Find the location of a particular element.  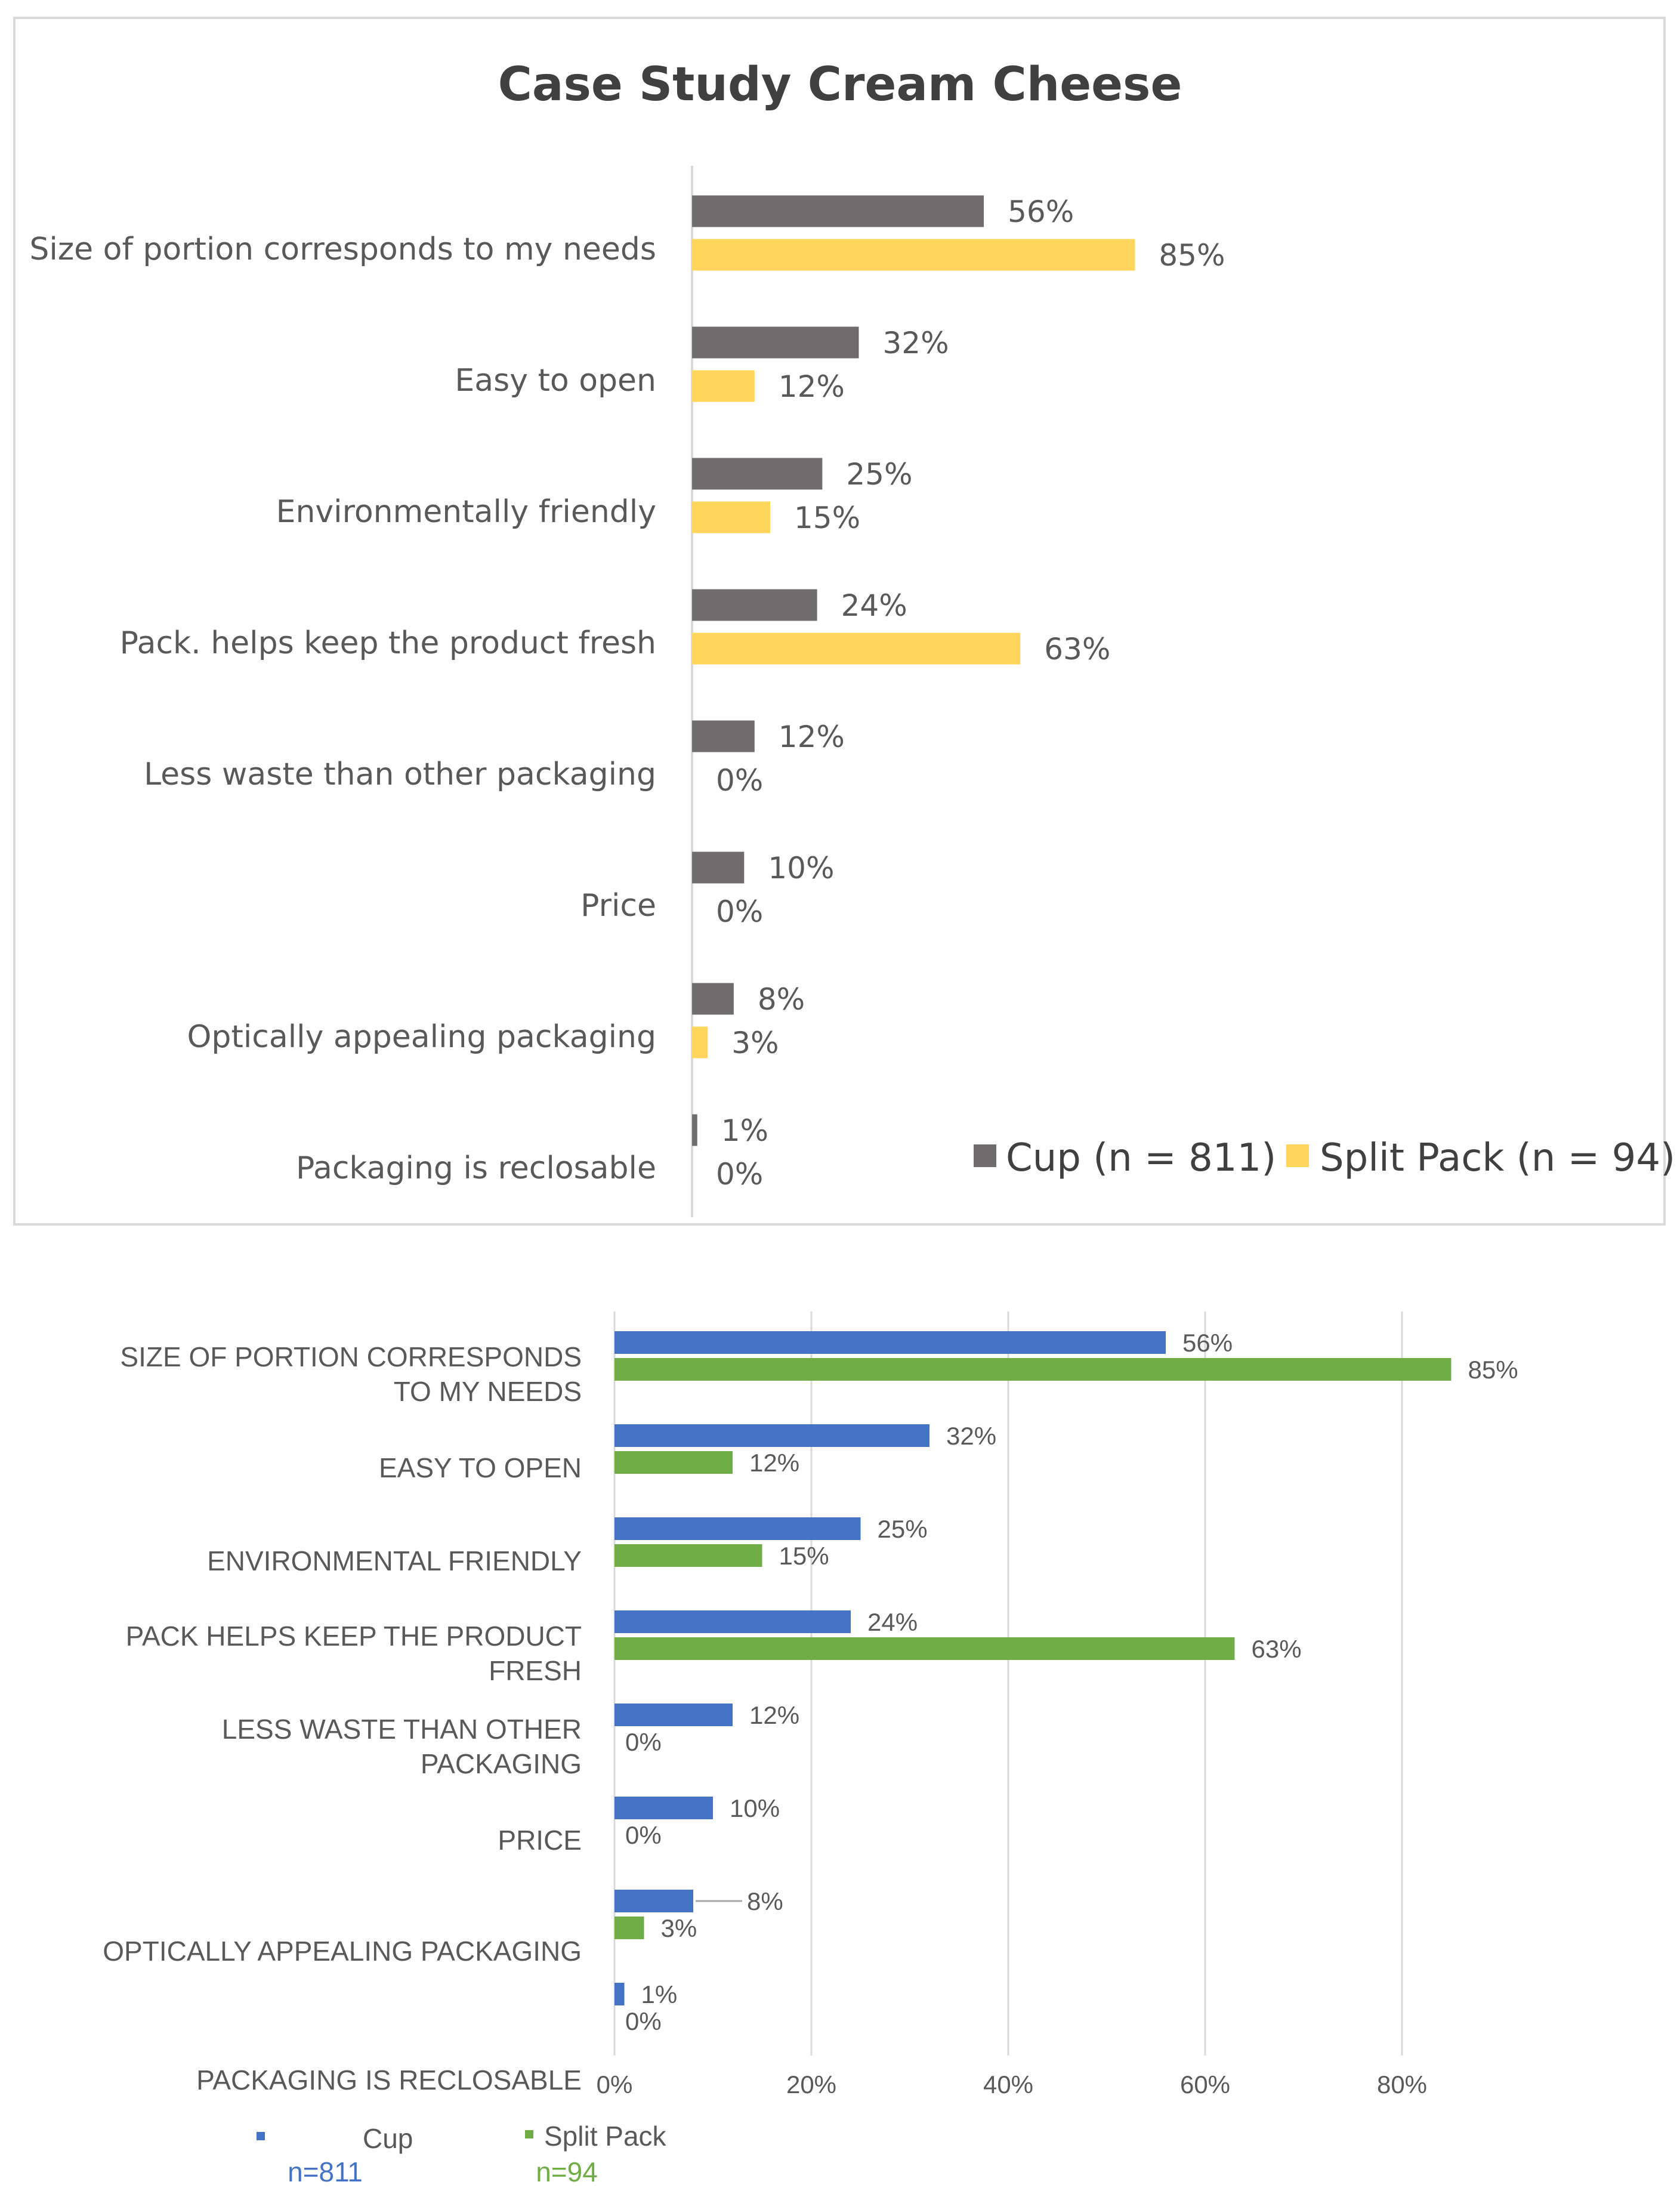

chart-2-category-label-environmental-friendly: ENVIRONMENTAL FRIENDLY is located at coordinates (394, 1560).